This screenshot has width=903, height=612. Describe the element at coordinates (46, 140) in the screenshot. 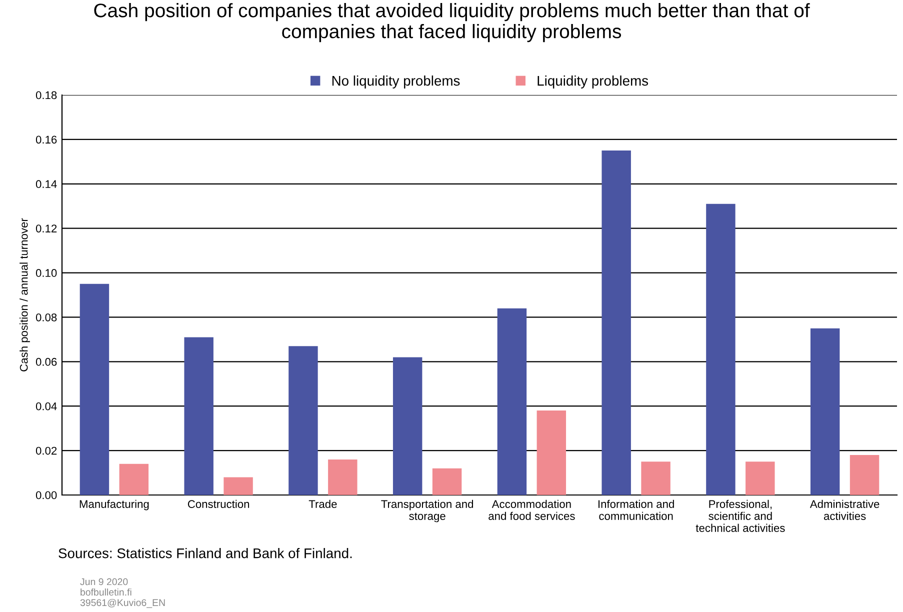

I see `y-tick-label: 0.16` at that location.